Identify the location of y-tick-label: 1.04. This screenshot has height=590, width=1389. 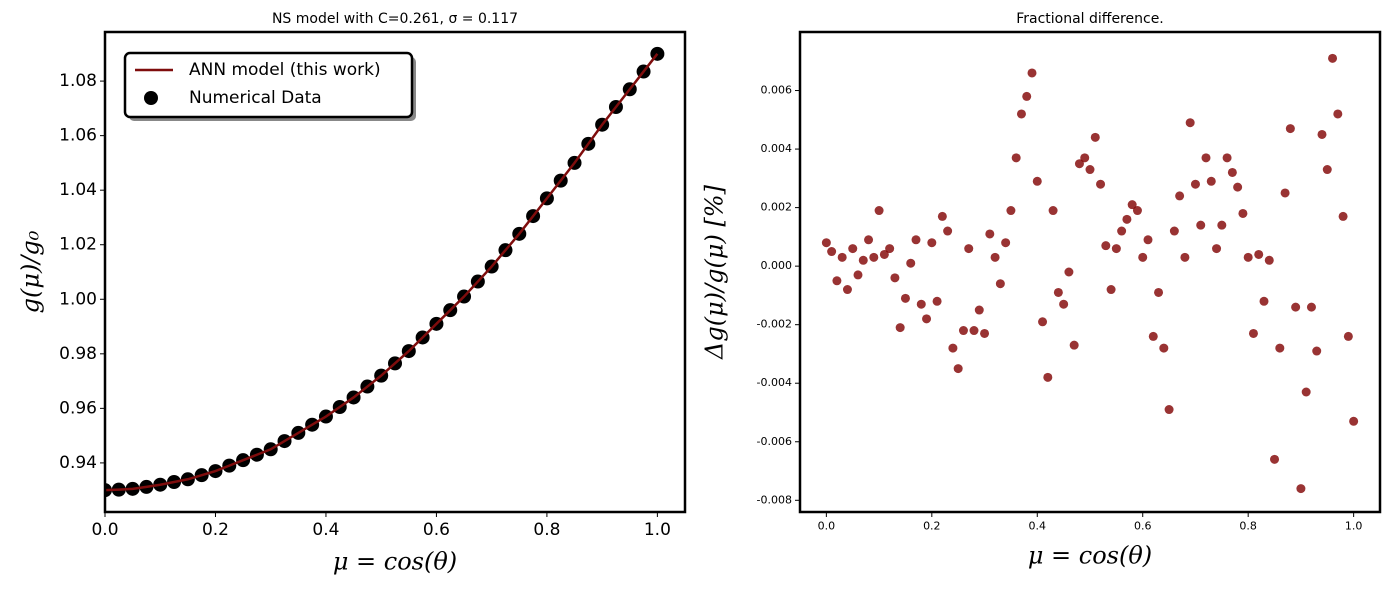
(78, 190).